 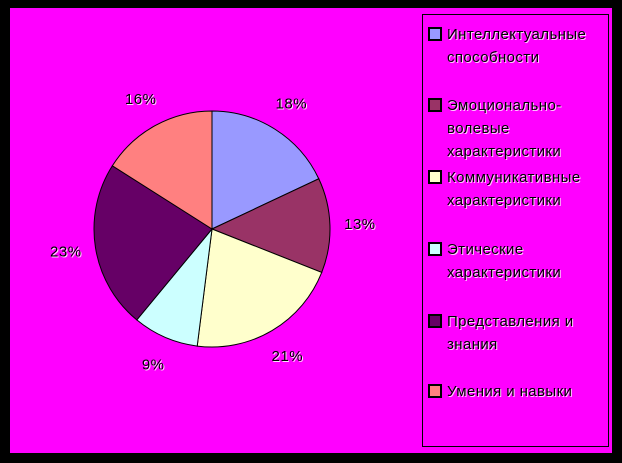 I want to click on legend-swatch-communicative, so click(x=435, y=177).